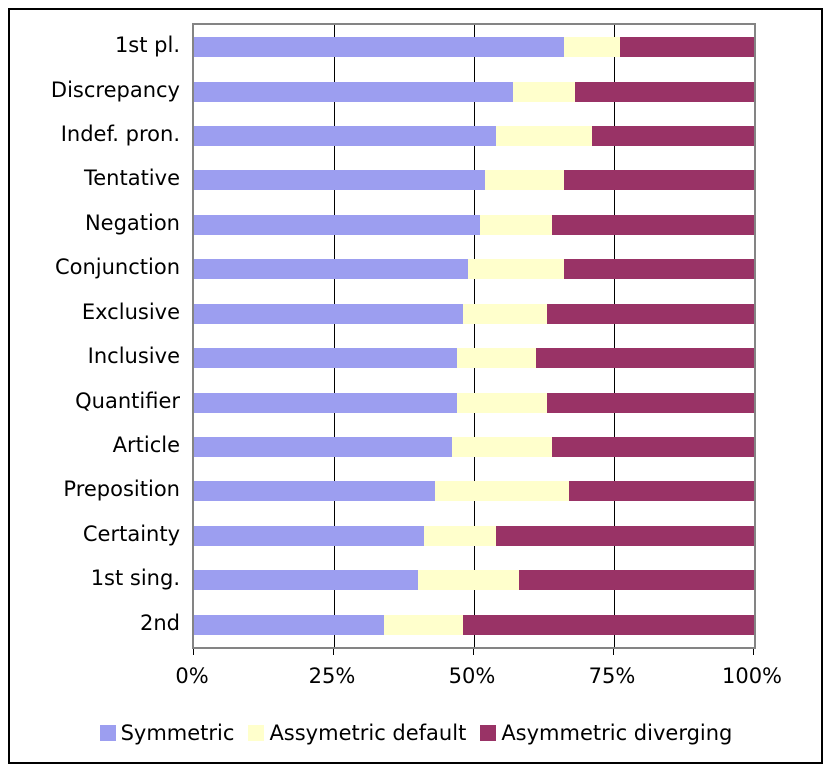 The image size is (832, 773). Describe the element at coordinates (617, 733) in the screenshot. I see `legend-label: Asymmetric diverging` at that location.